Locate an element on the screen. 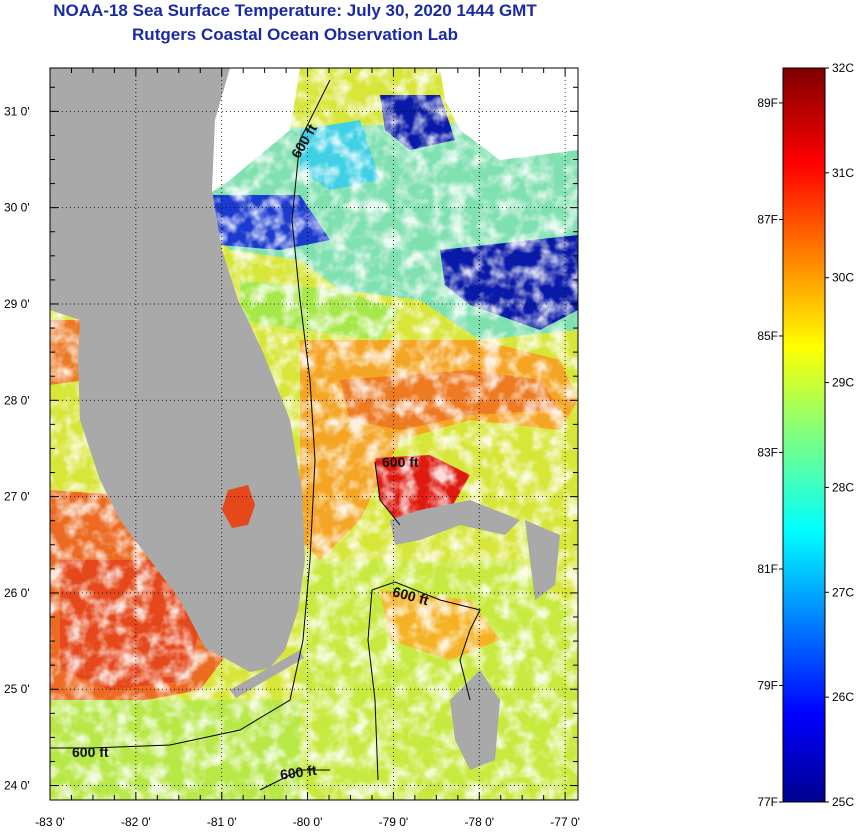 Image resolution: width=864 pixels, height=832 pixels. florida-keys is located at coordinates (267, 674).